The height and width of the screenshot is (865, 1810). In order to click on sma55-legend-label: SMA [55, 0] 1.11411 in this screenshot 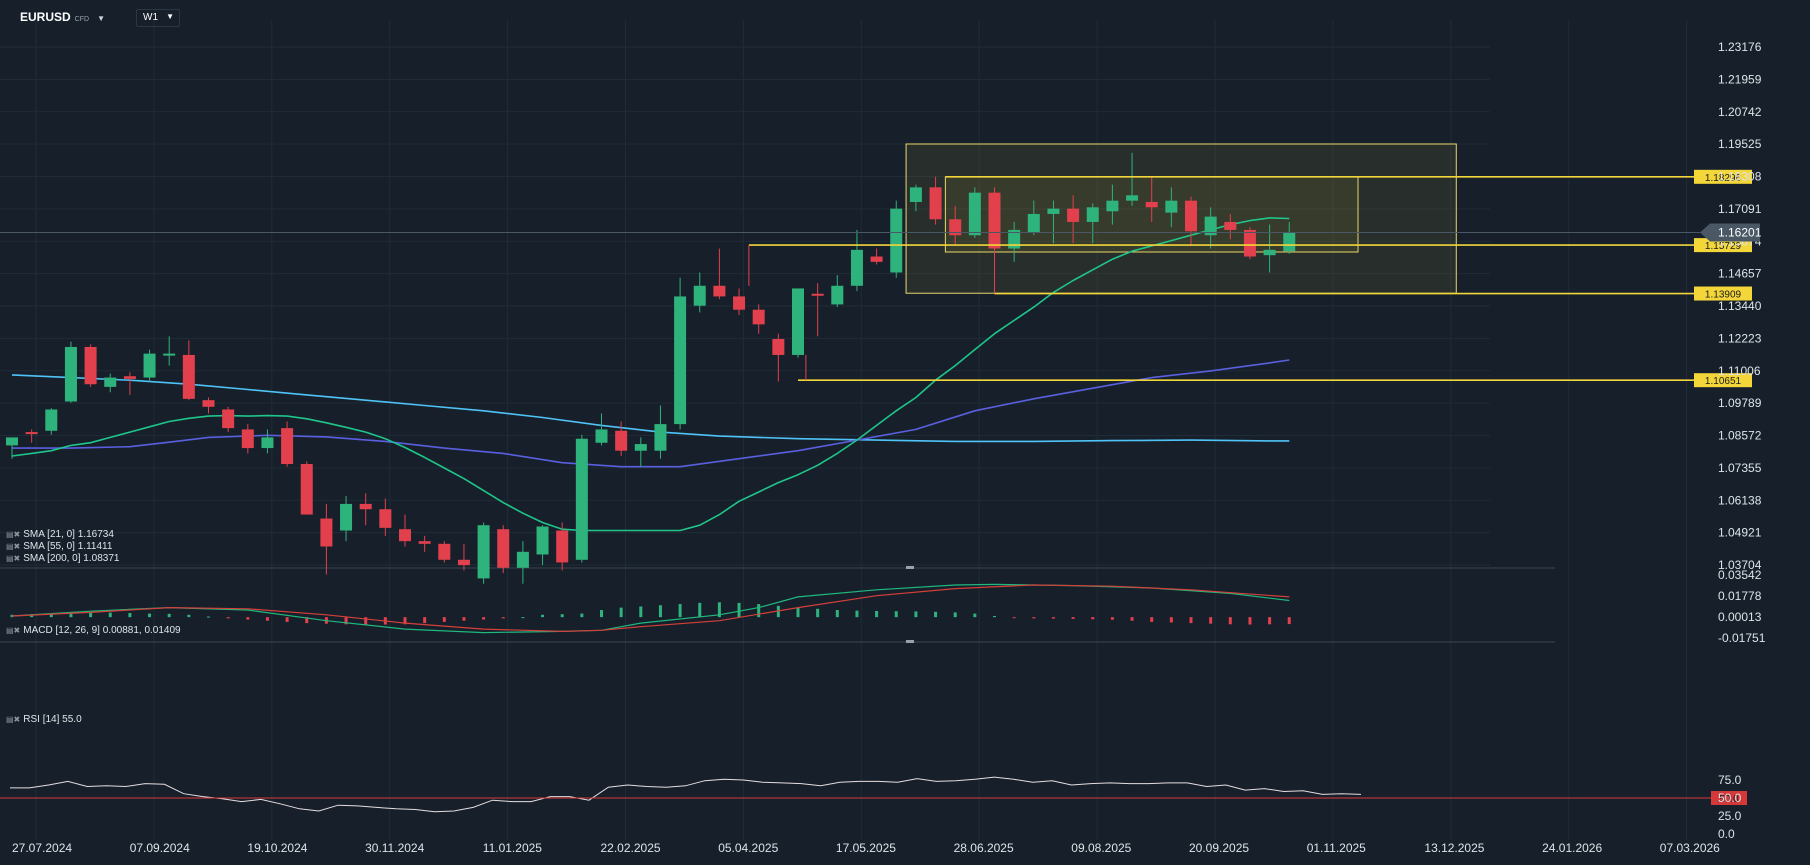, I will do `click(68, 546)`.